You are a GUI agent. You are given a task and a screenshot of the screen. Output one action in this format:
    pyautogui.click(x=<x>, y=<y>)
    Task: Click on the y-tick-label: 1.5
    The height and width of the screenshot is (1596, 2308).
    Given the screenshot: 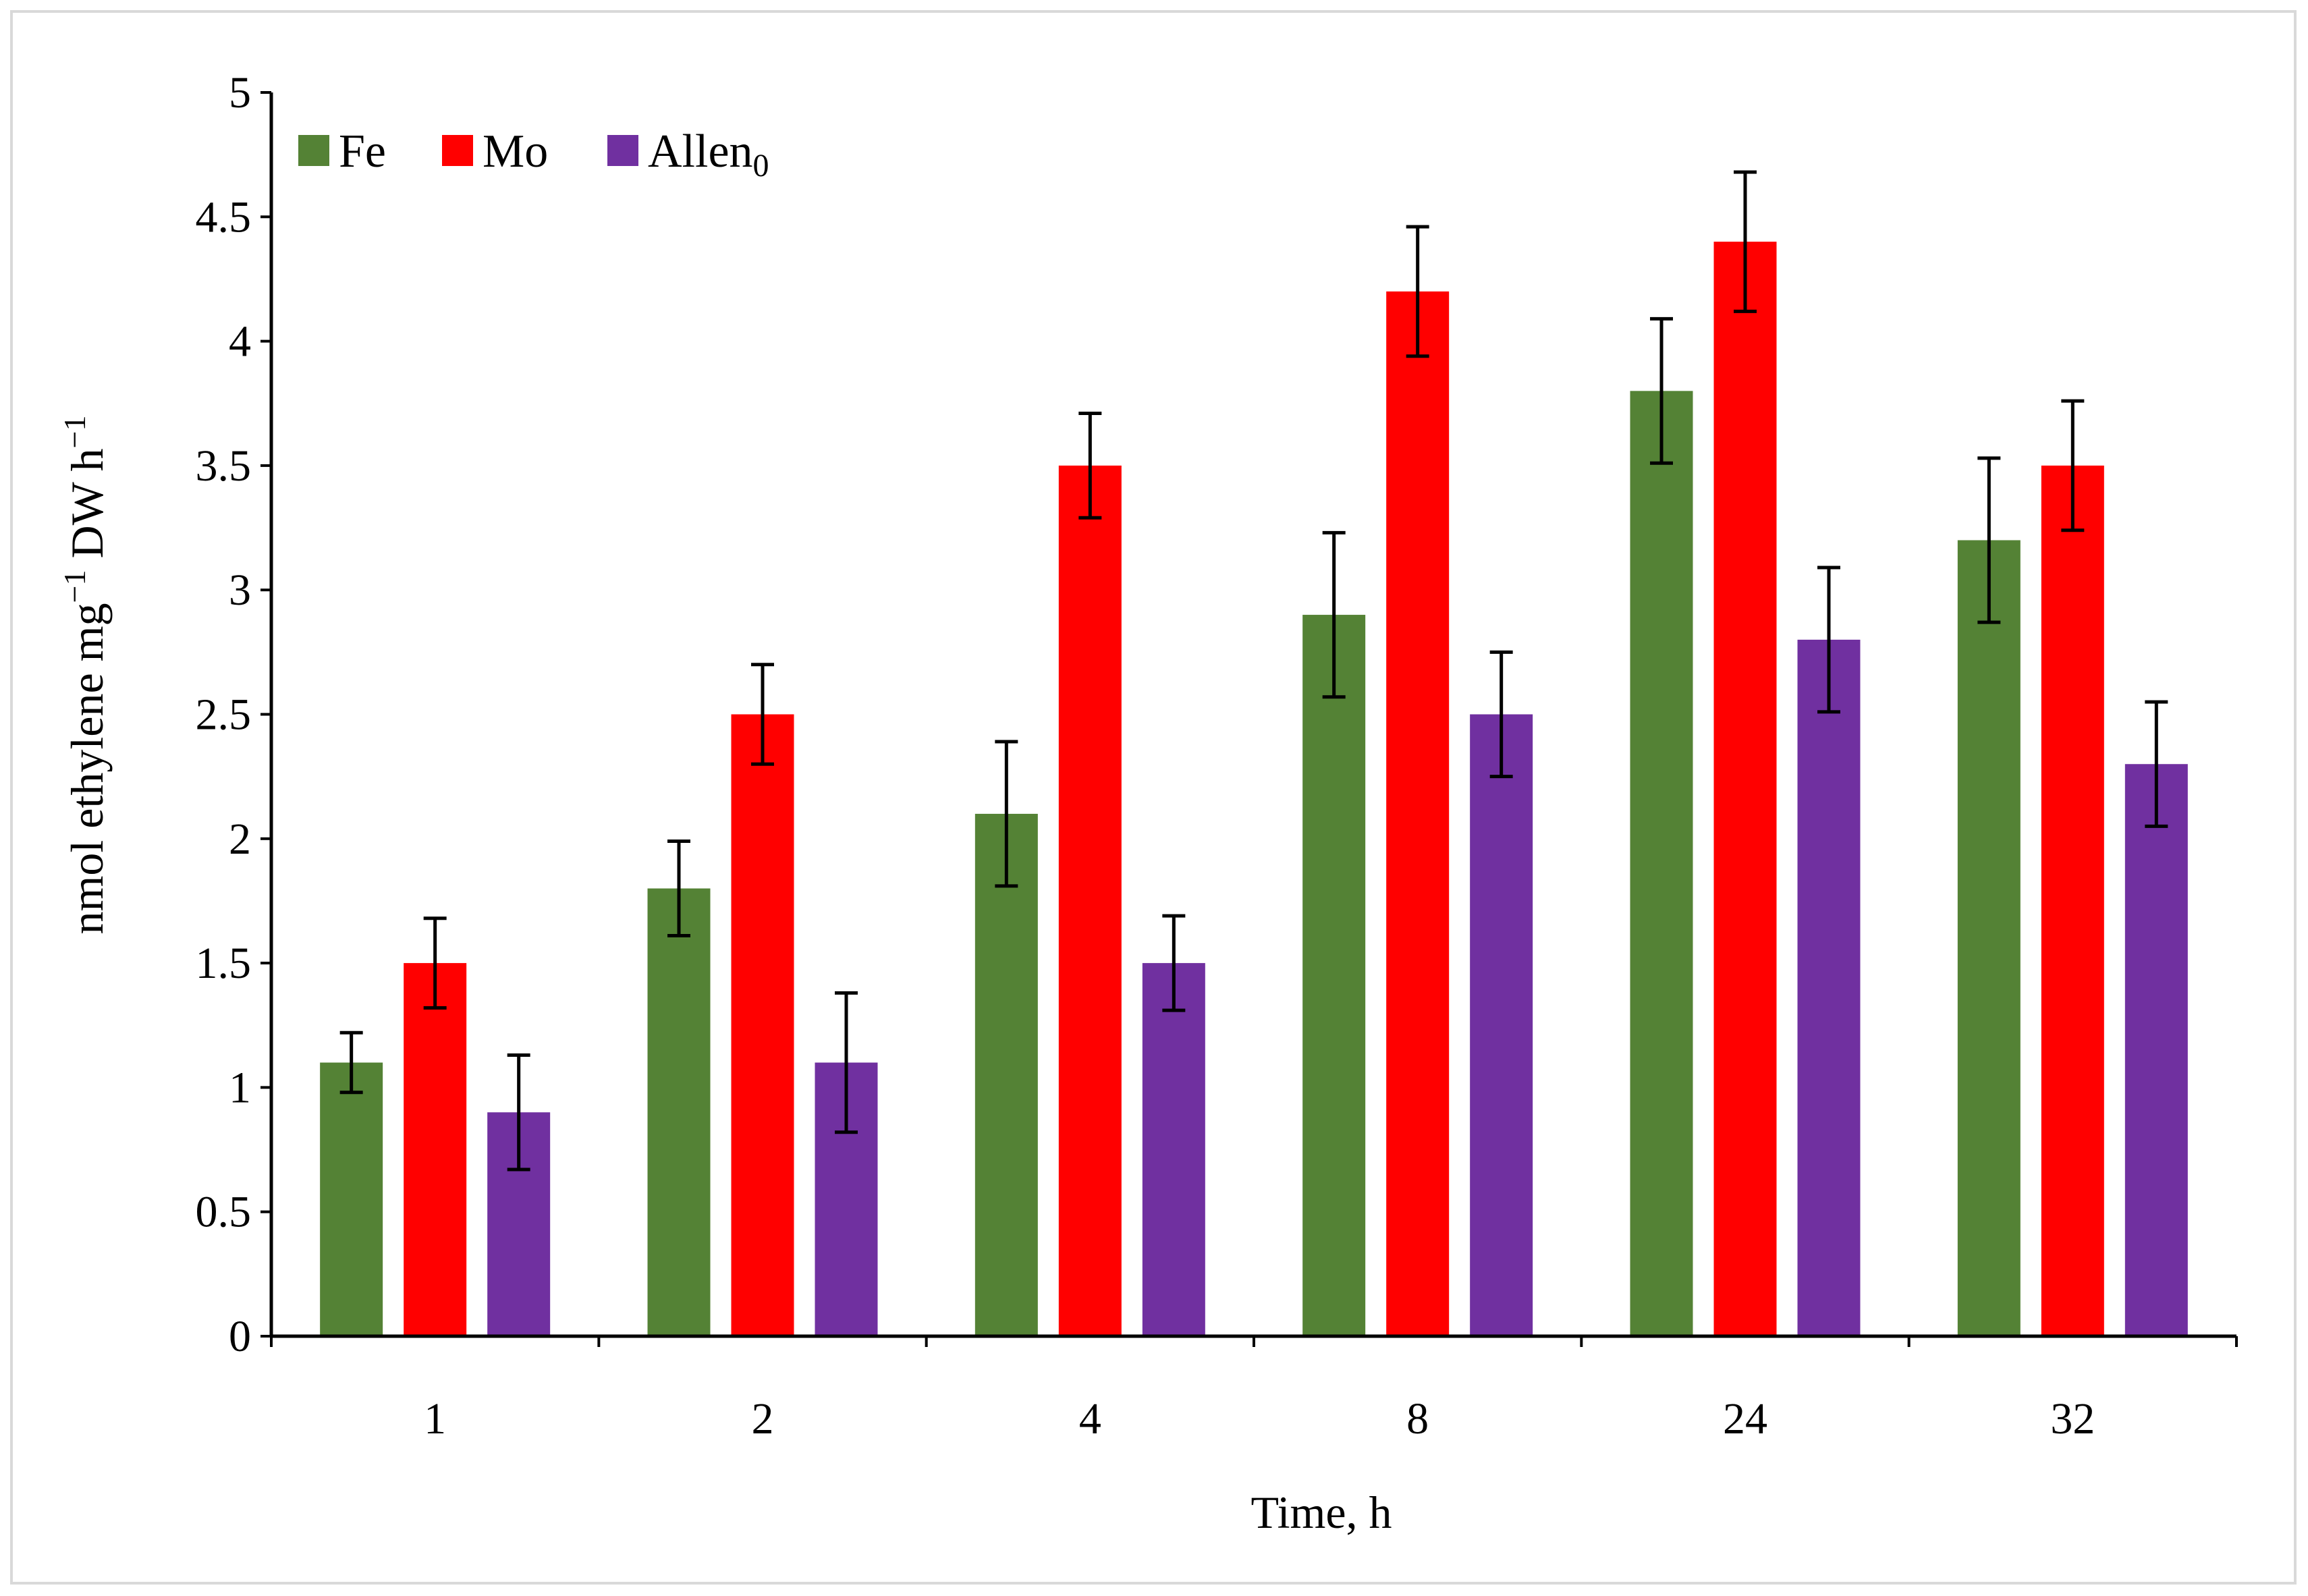 What is the action you would take?
    pyautogui.click(x=224, y=963)
    